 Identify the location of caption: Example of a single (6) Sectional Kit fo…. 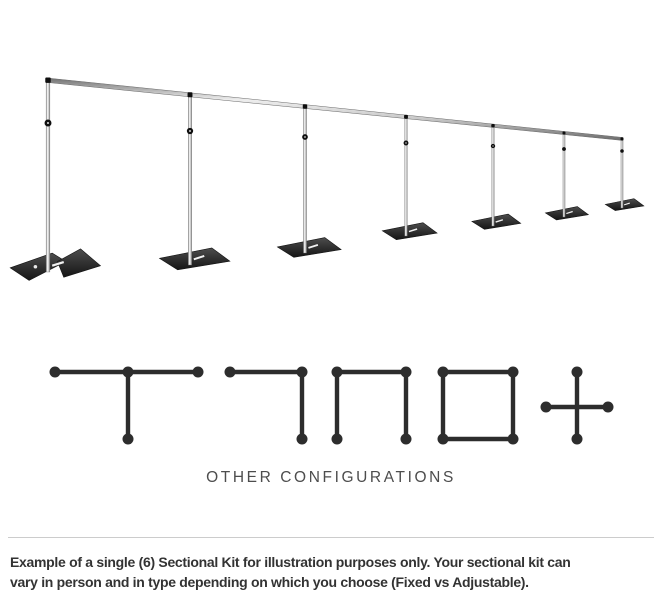
(334, 572).